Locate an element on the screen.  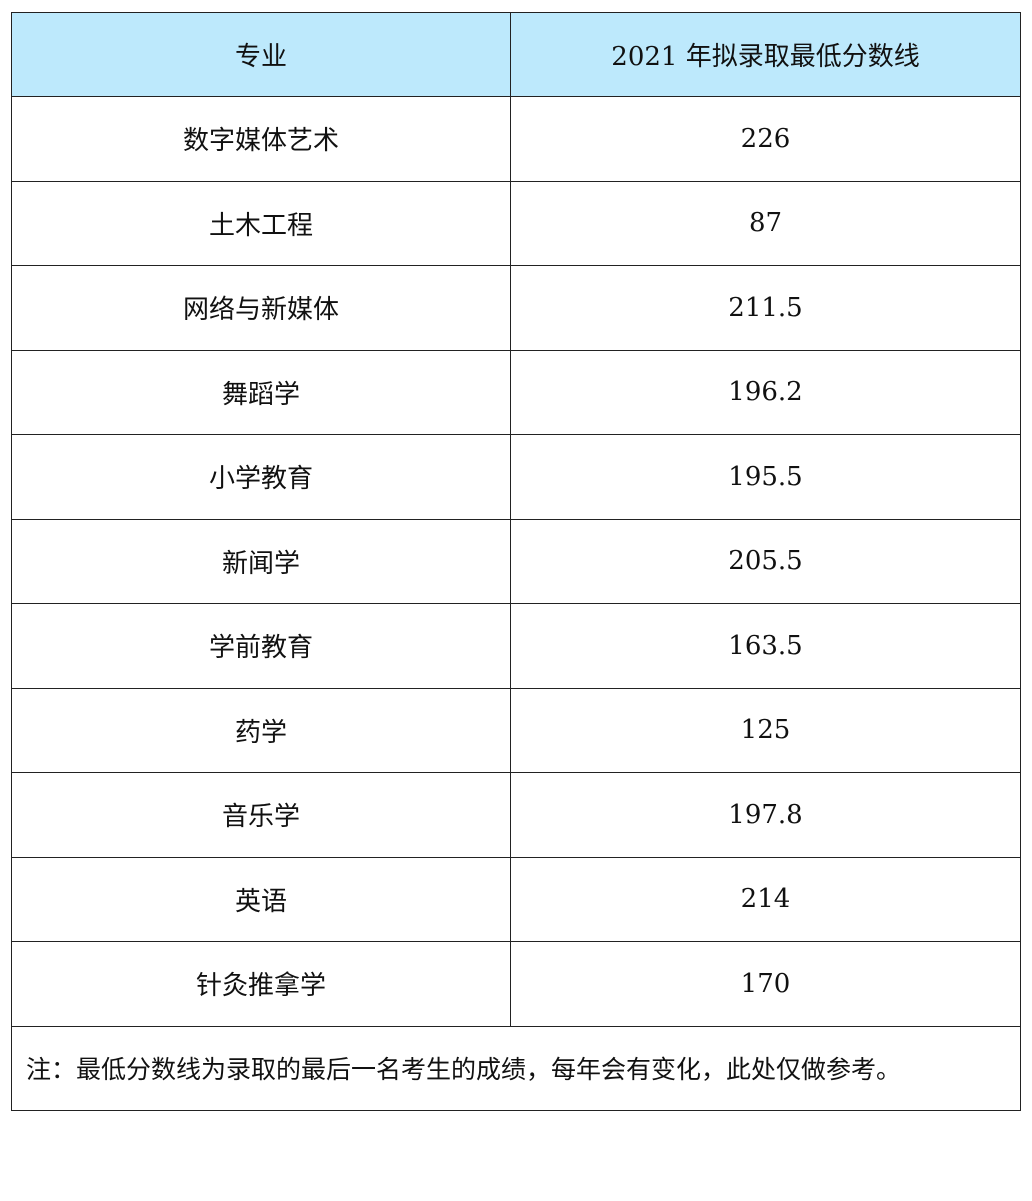
table-row: 舞蹈学 196.2 is located at coordinates (516, 392).